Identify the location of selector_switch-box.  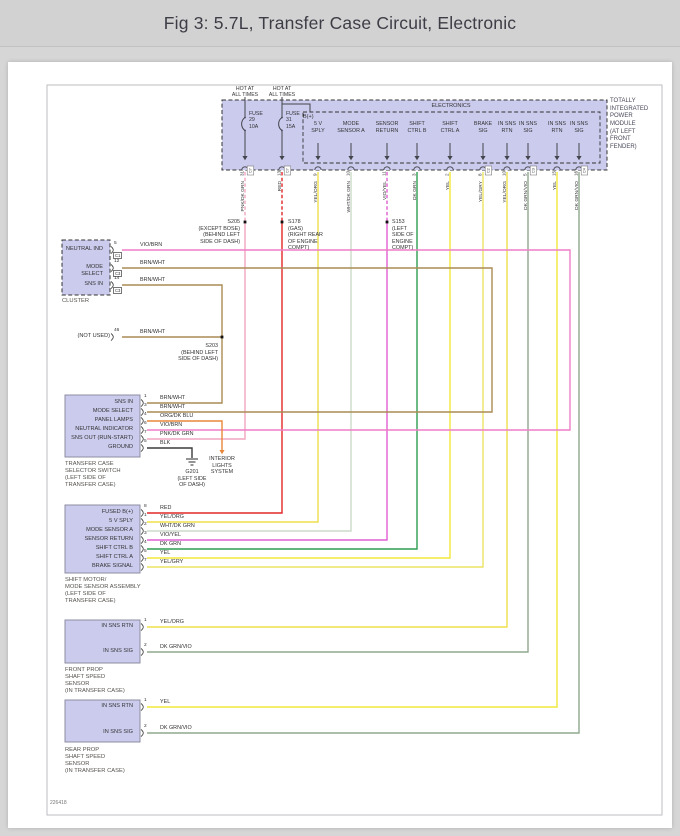
(102, 426).